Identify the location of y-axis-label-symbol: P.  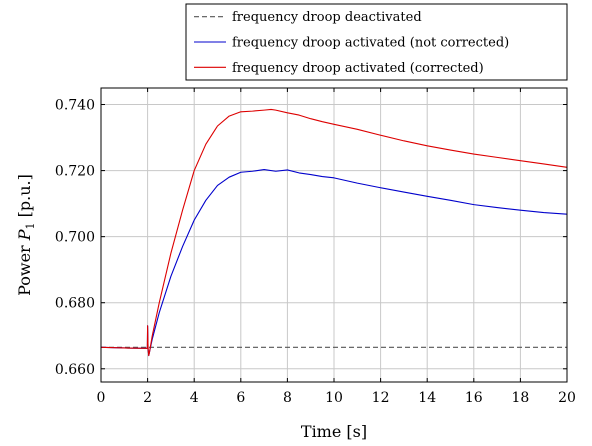
(24, 235).